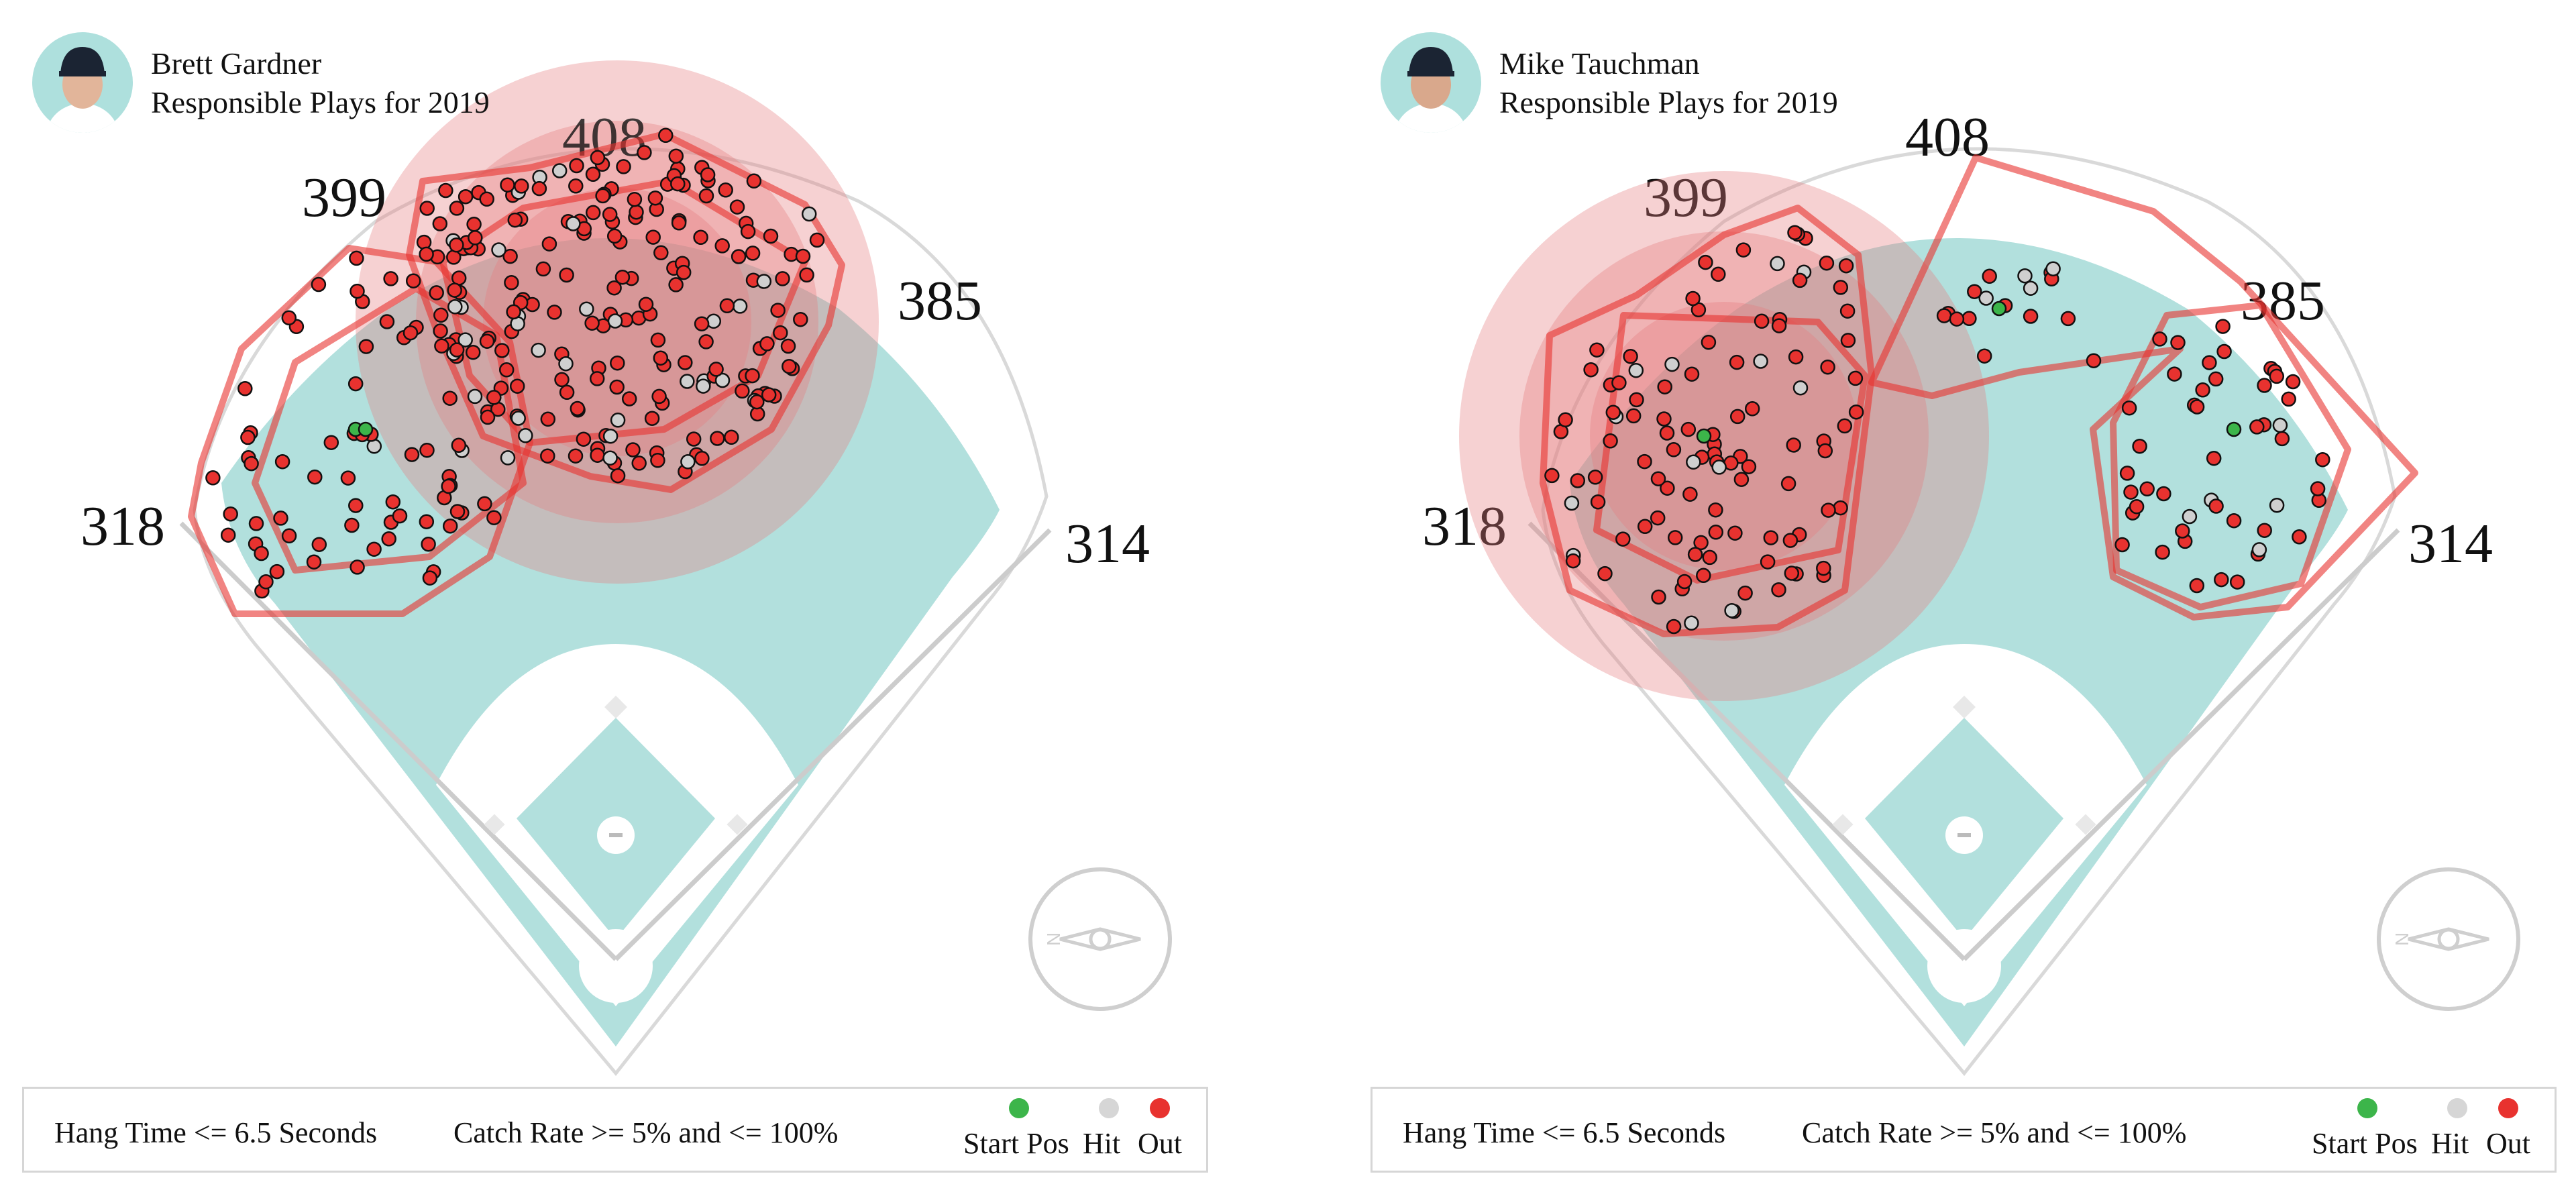 This screenshot has width=2576, height=1180. Describe the element at coordinates (82, 82) in the screenshot. I see `player-avatar` at that location.